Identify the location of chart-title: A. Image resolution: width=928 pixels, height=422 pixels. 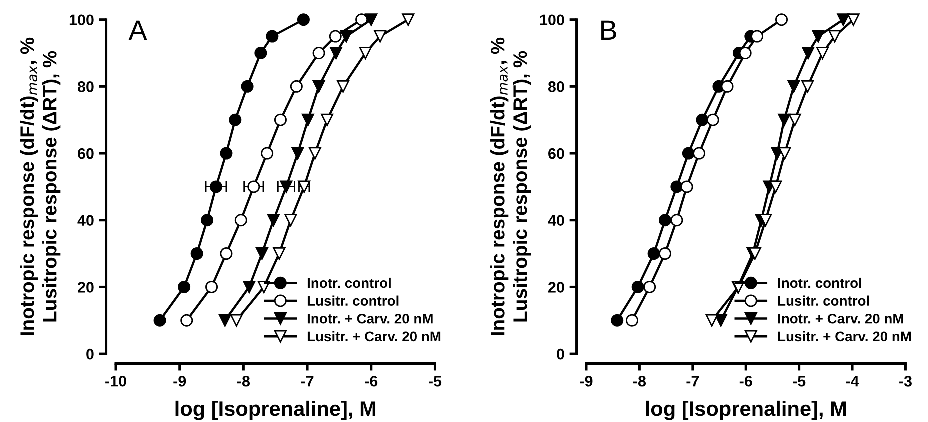
(138, 30).